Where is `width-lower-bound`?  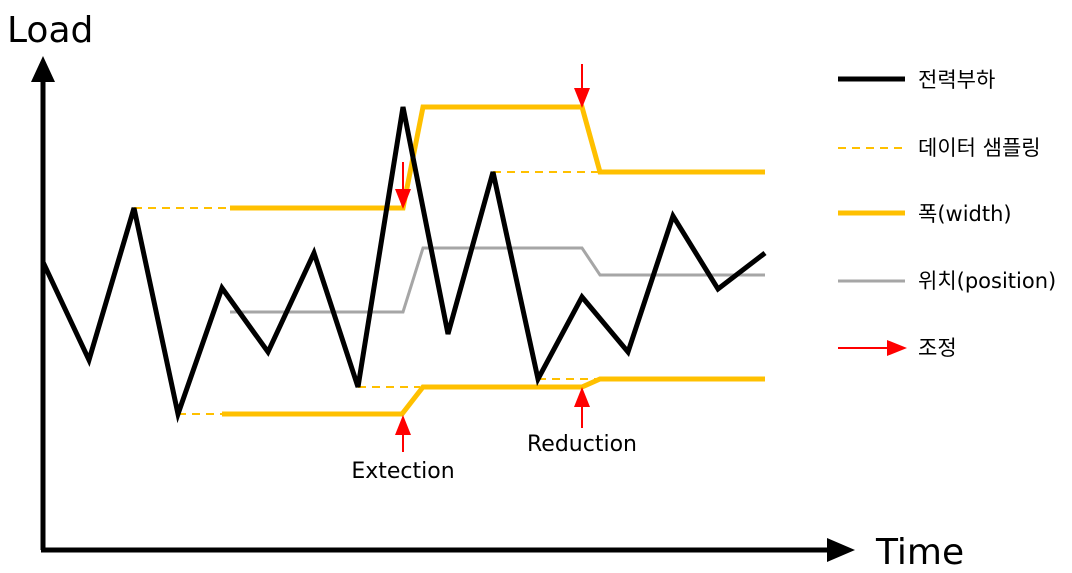
width-lower-bound is located at coordinates (493, 396).